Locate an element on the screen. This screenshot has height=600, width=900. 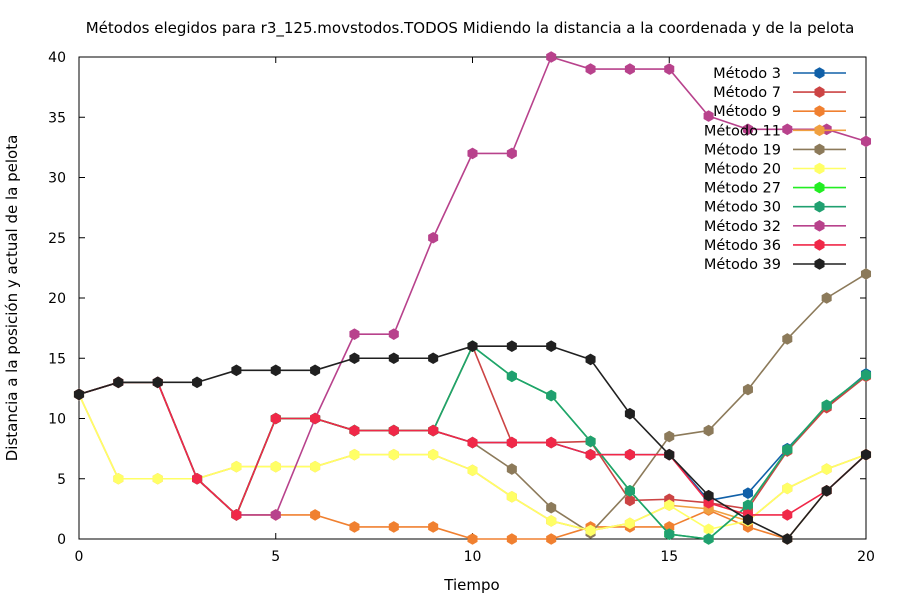
legend-label: Método 19 is located at coordinates (742, 150).